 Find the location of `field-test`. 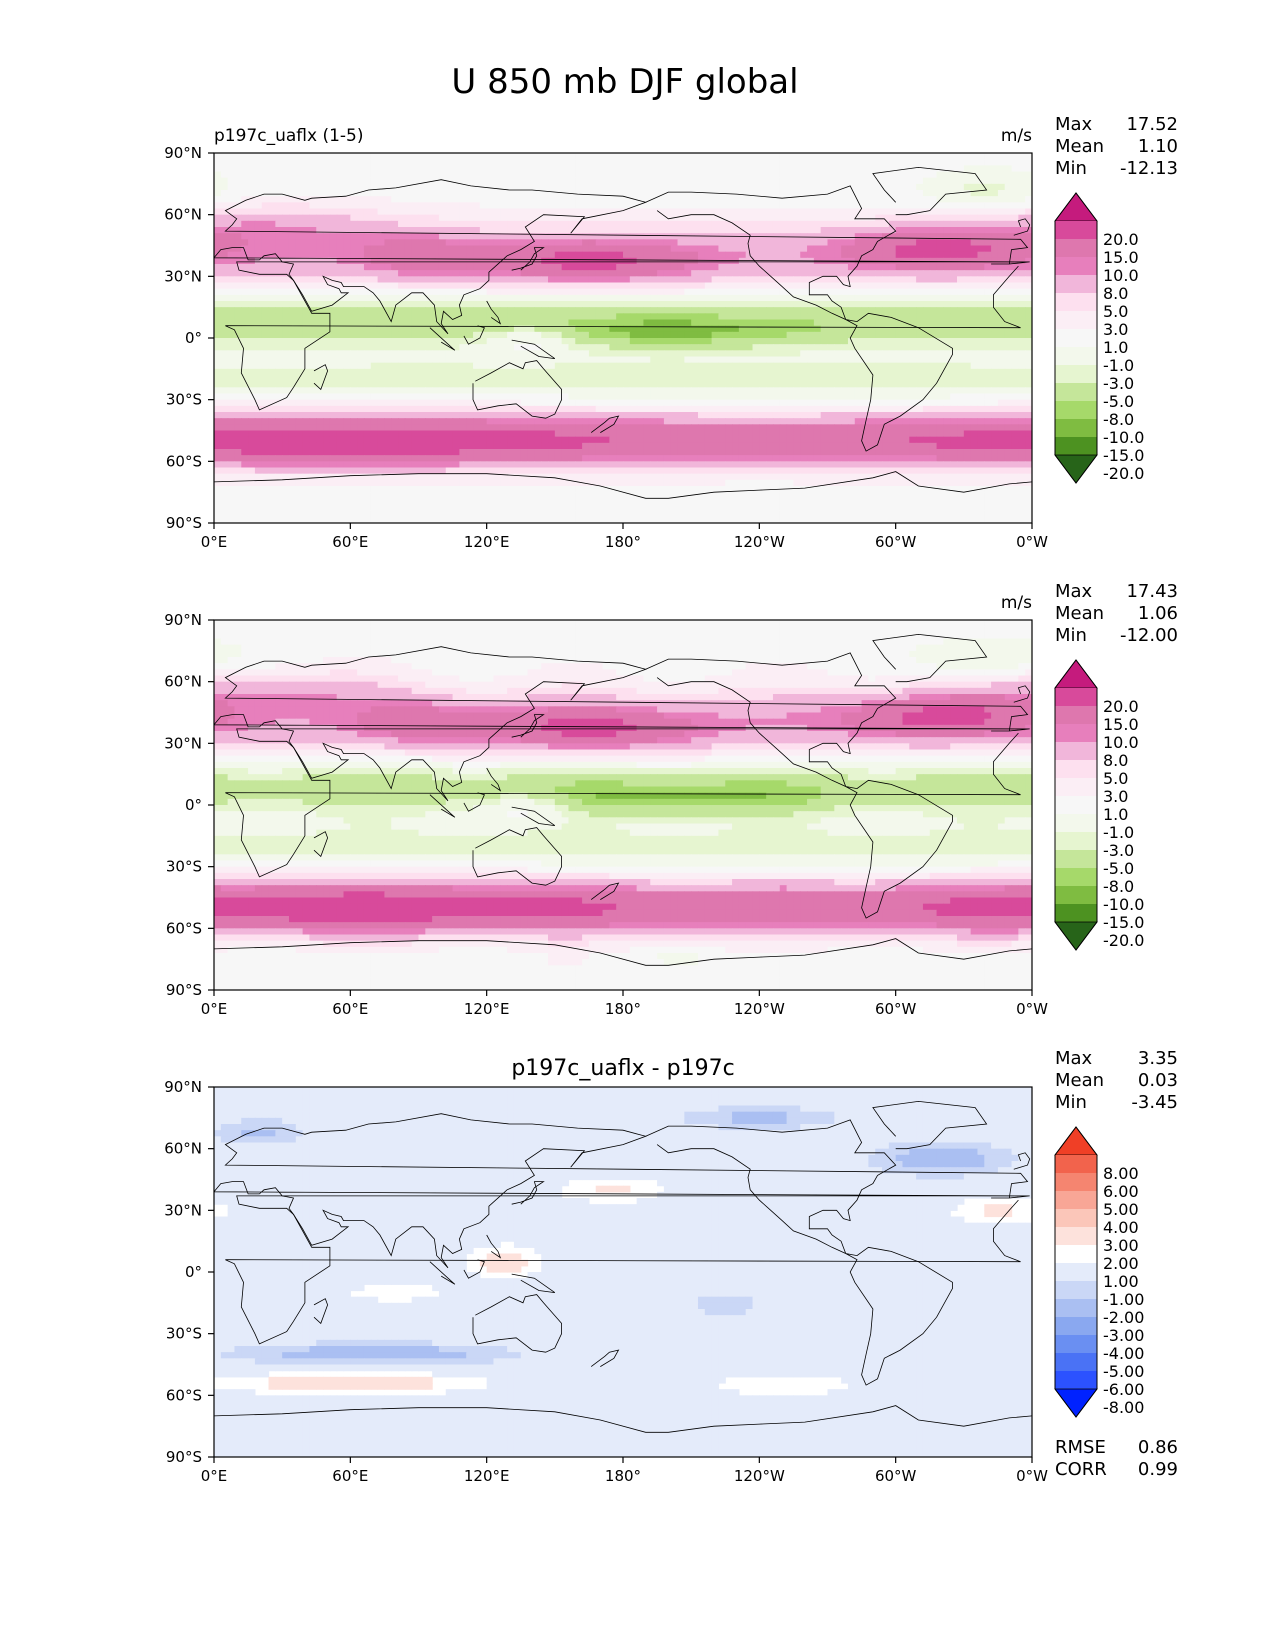

field-test is located at coordinates (623, 338).